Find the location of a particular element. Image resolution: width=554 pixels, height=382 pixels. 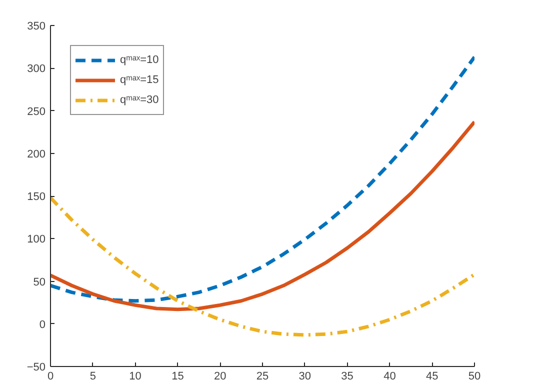

x-tick-label: 0 is located at coordinates (50, 376).